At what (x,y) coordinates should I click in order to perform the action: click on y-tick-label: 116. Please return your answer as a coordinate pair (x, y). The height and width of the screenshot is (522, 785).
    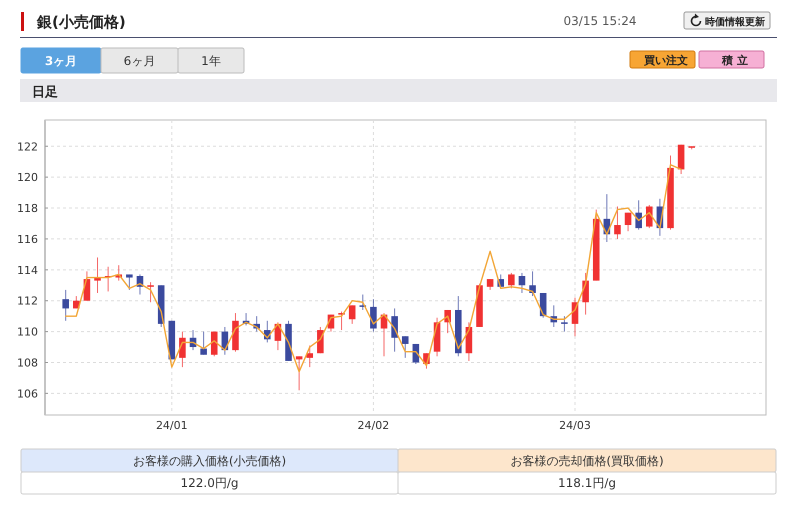
    Looking at the image, I should click on (27, 239).